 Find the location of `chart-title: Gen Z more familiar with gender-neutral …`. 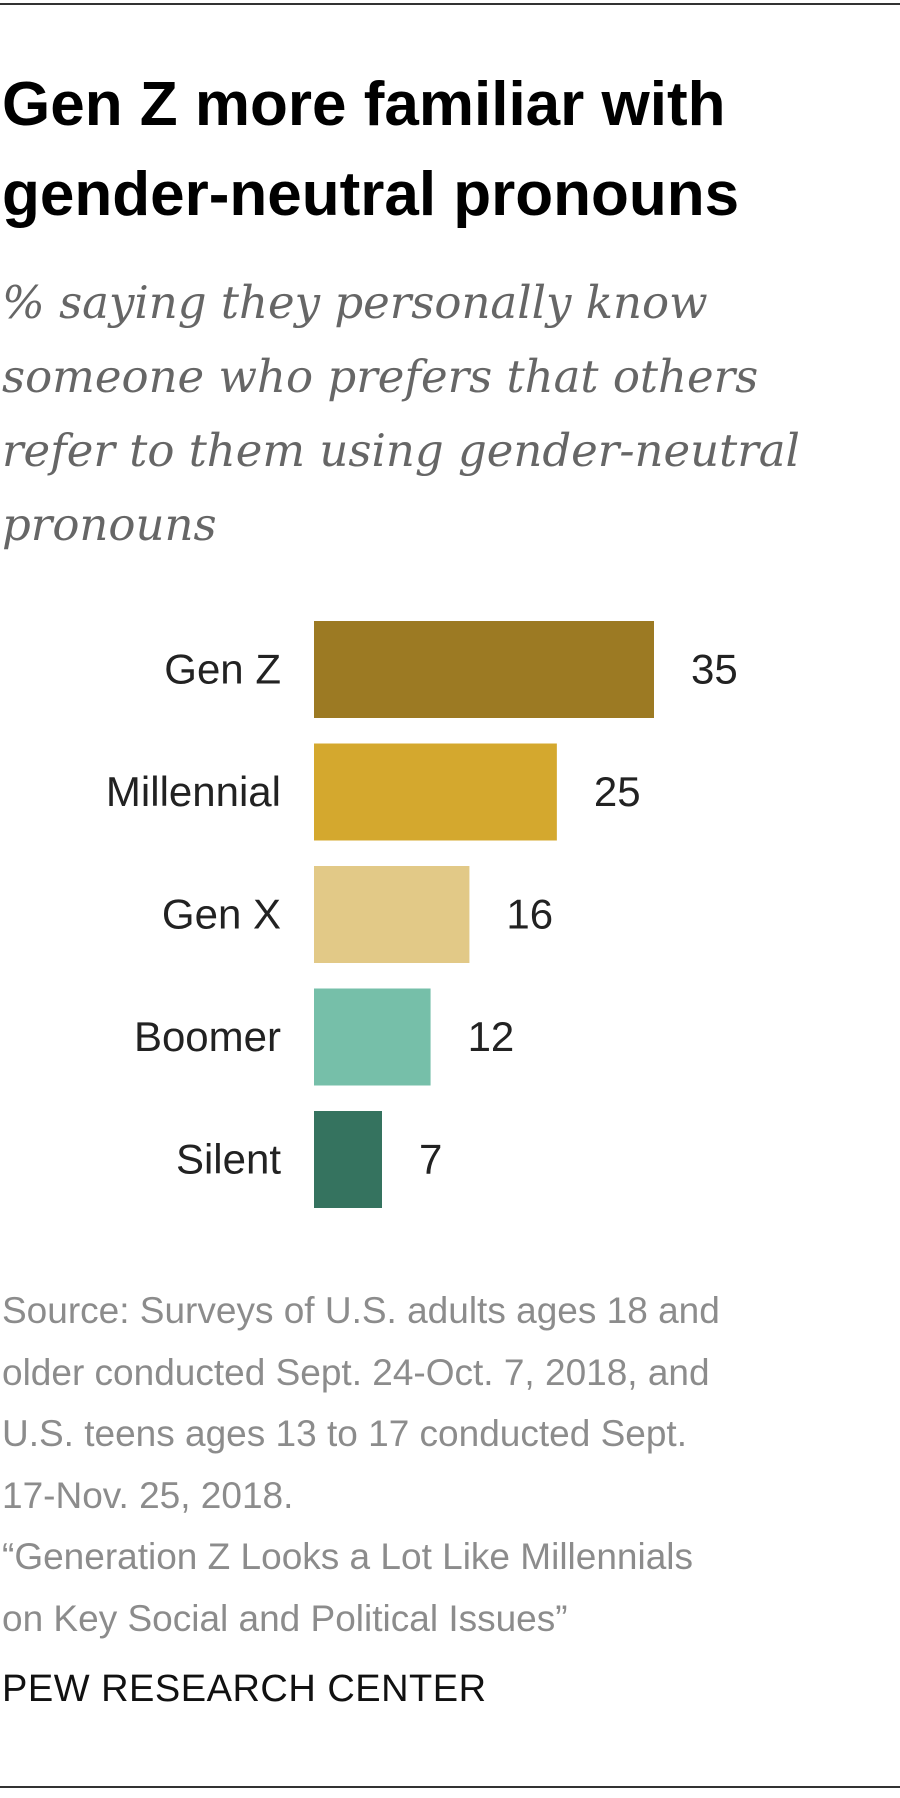

chart-title: Gen Z more familiar with gender-neutral … is located at coordinates (442, 150).